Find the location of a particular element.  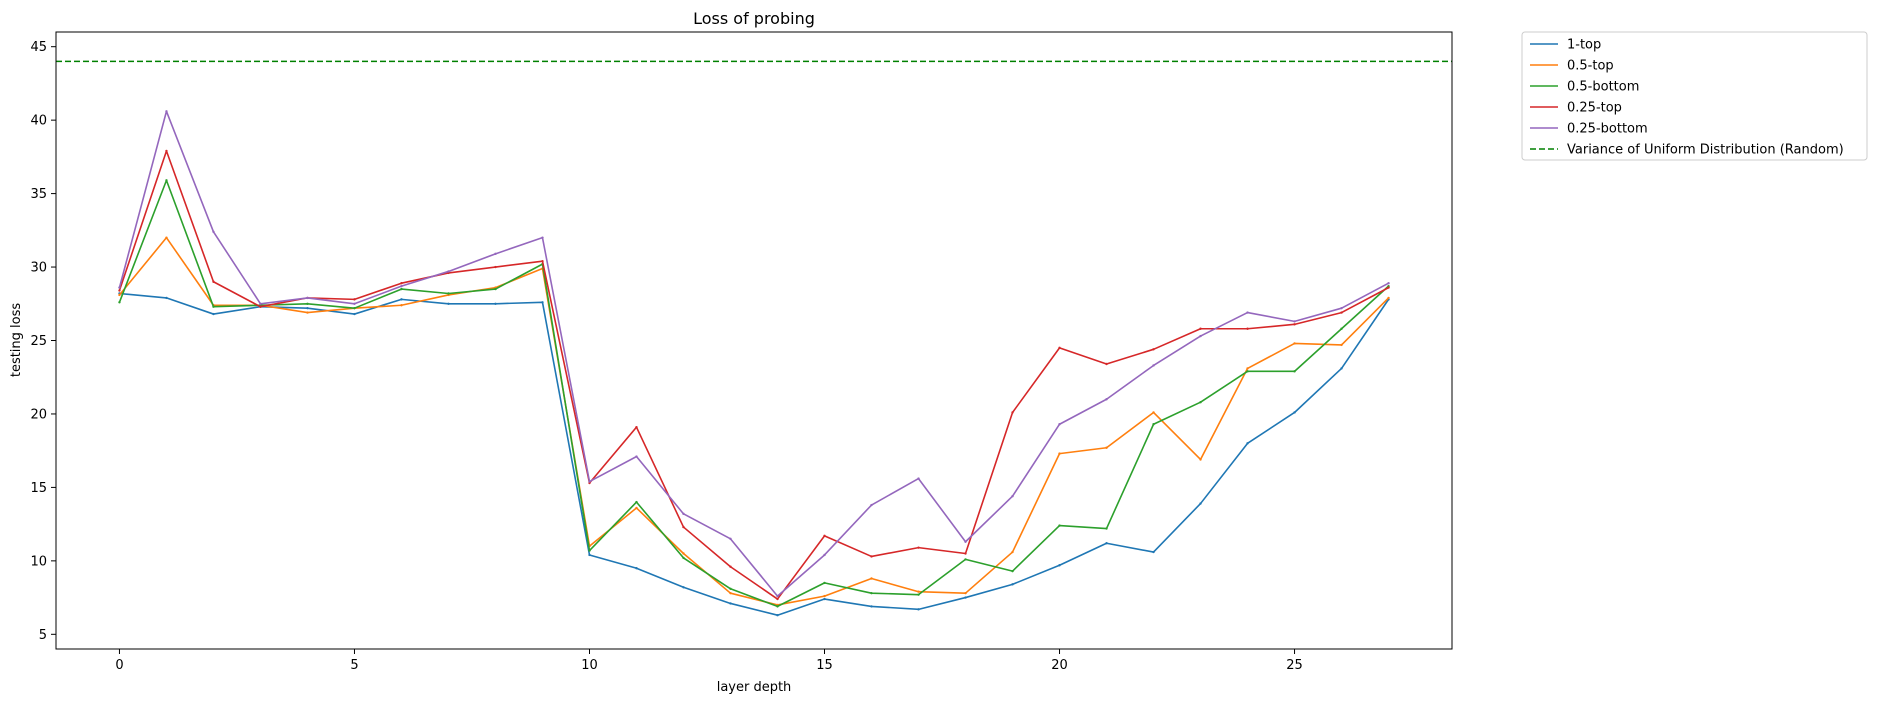

legend-label-0-25-bottom: 0.25-bottom is located at coordinates (1607, 129).